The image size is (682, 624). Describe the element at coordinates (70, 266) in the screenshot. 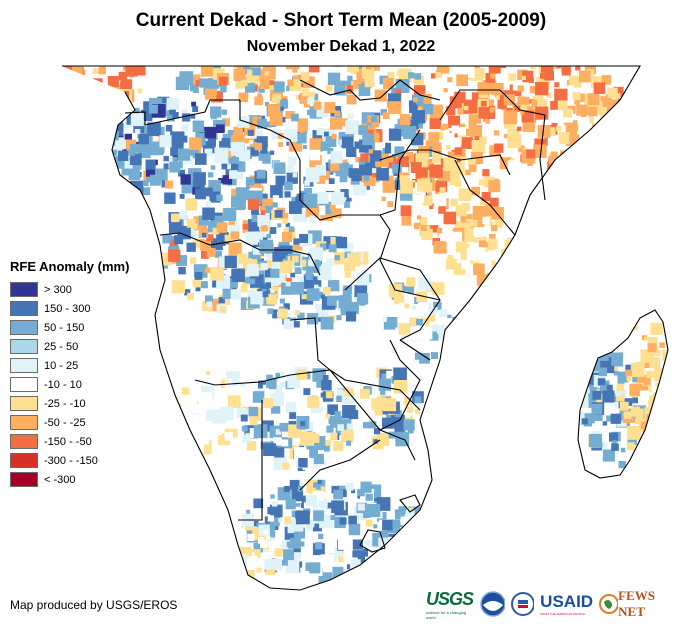

I see `legend-title: RFE Anomaly (mm)` at that location.